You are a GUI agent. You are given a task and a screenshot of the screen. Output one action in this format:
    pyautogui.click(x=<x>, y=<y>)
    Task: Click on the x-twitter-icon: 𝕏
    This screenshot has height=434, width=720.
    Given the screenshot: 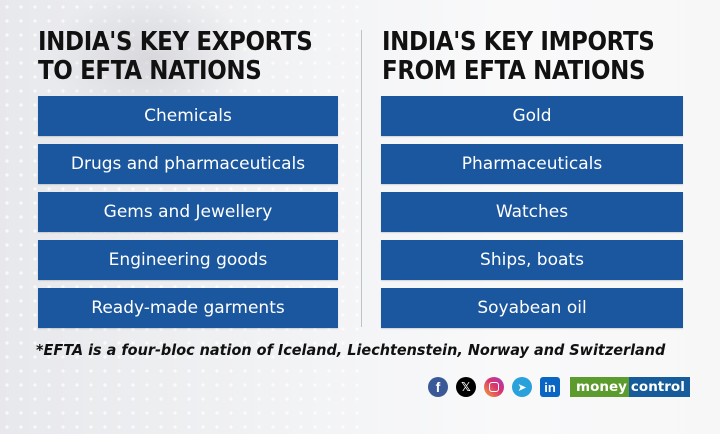 What is the action you would take?
    pyautogui.click(x=466, y=387)
    